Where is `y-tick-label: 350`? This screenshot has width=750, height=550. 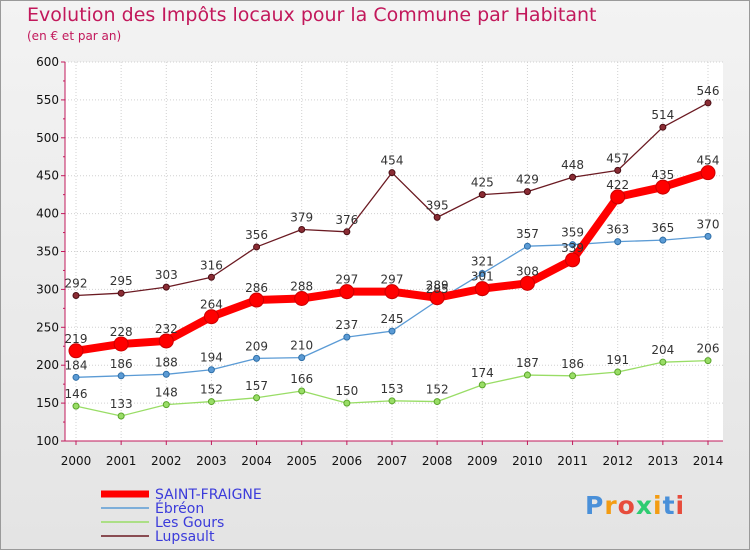 y-tick-label: 350 is located at coordinates (47, 252).